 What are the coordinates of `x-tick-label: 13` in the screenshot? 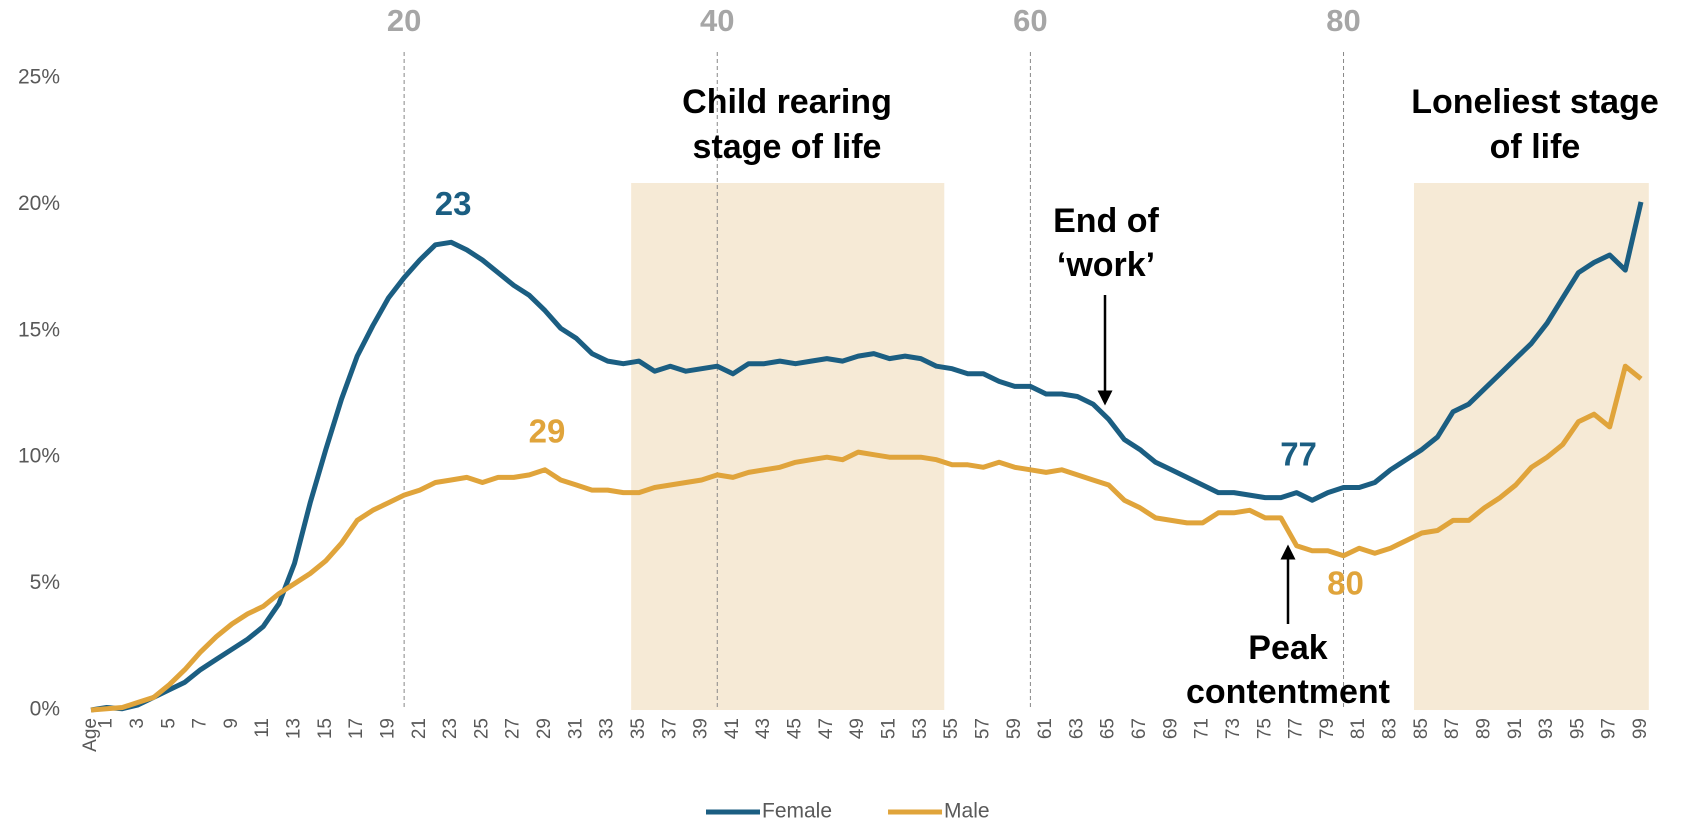 It's located at (294, 728).